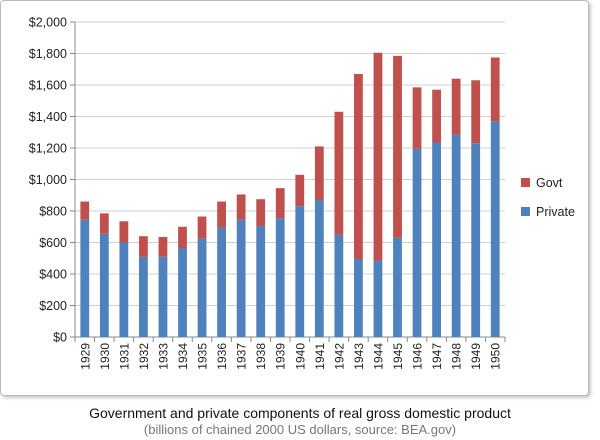  Describe the element at coordinates (202, 287) in the screenshot. I see `bar-private-1935` at that location.